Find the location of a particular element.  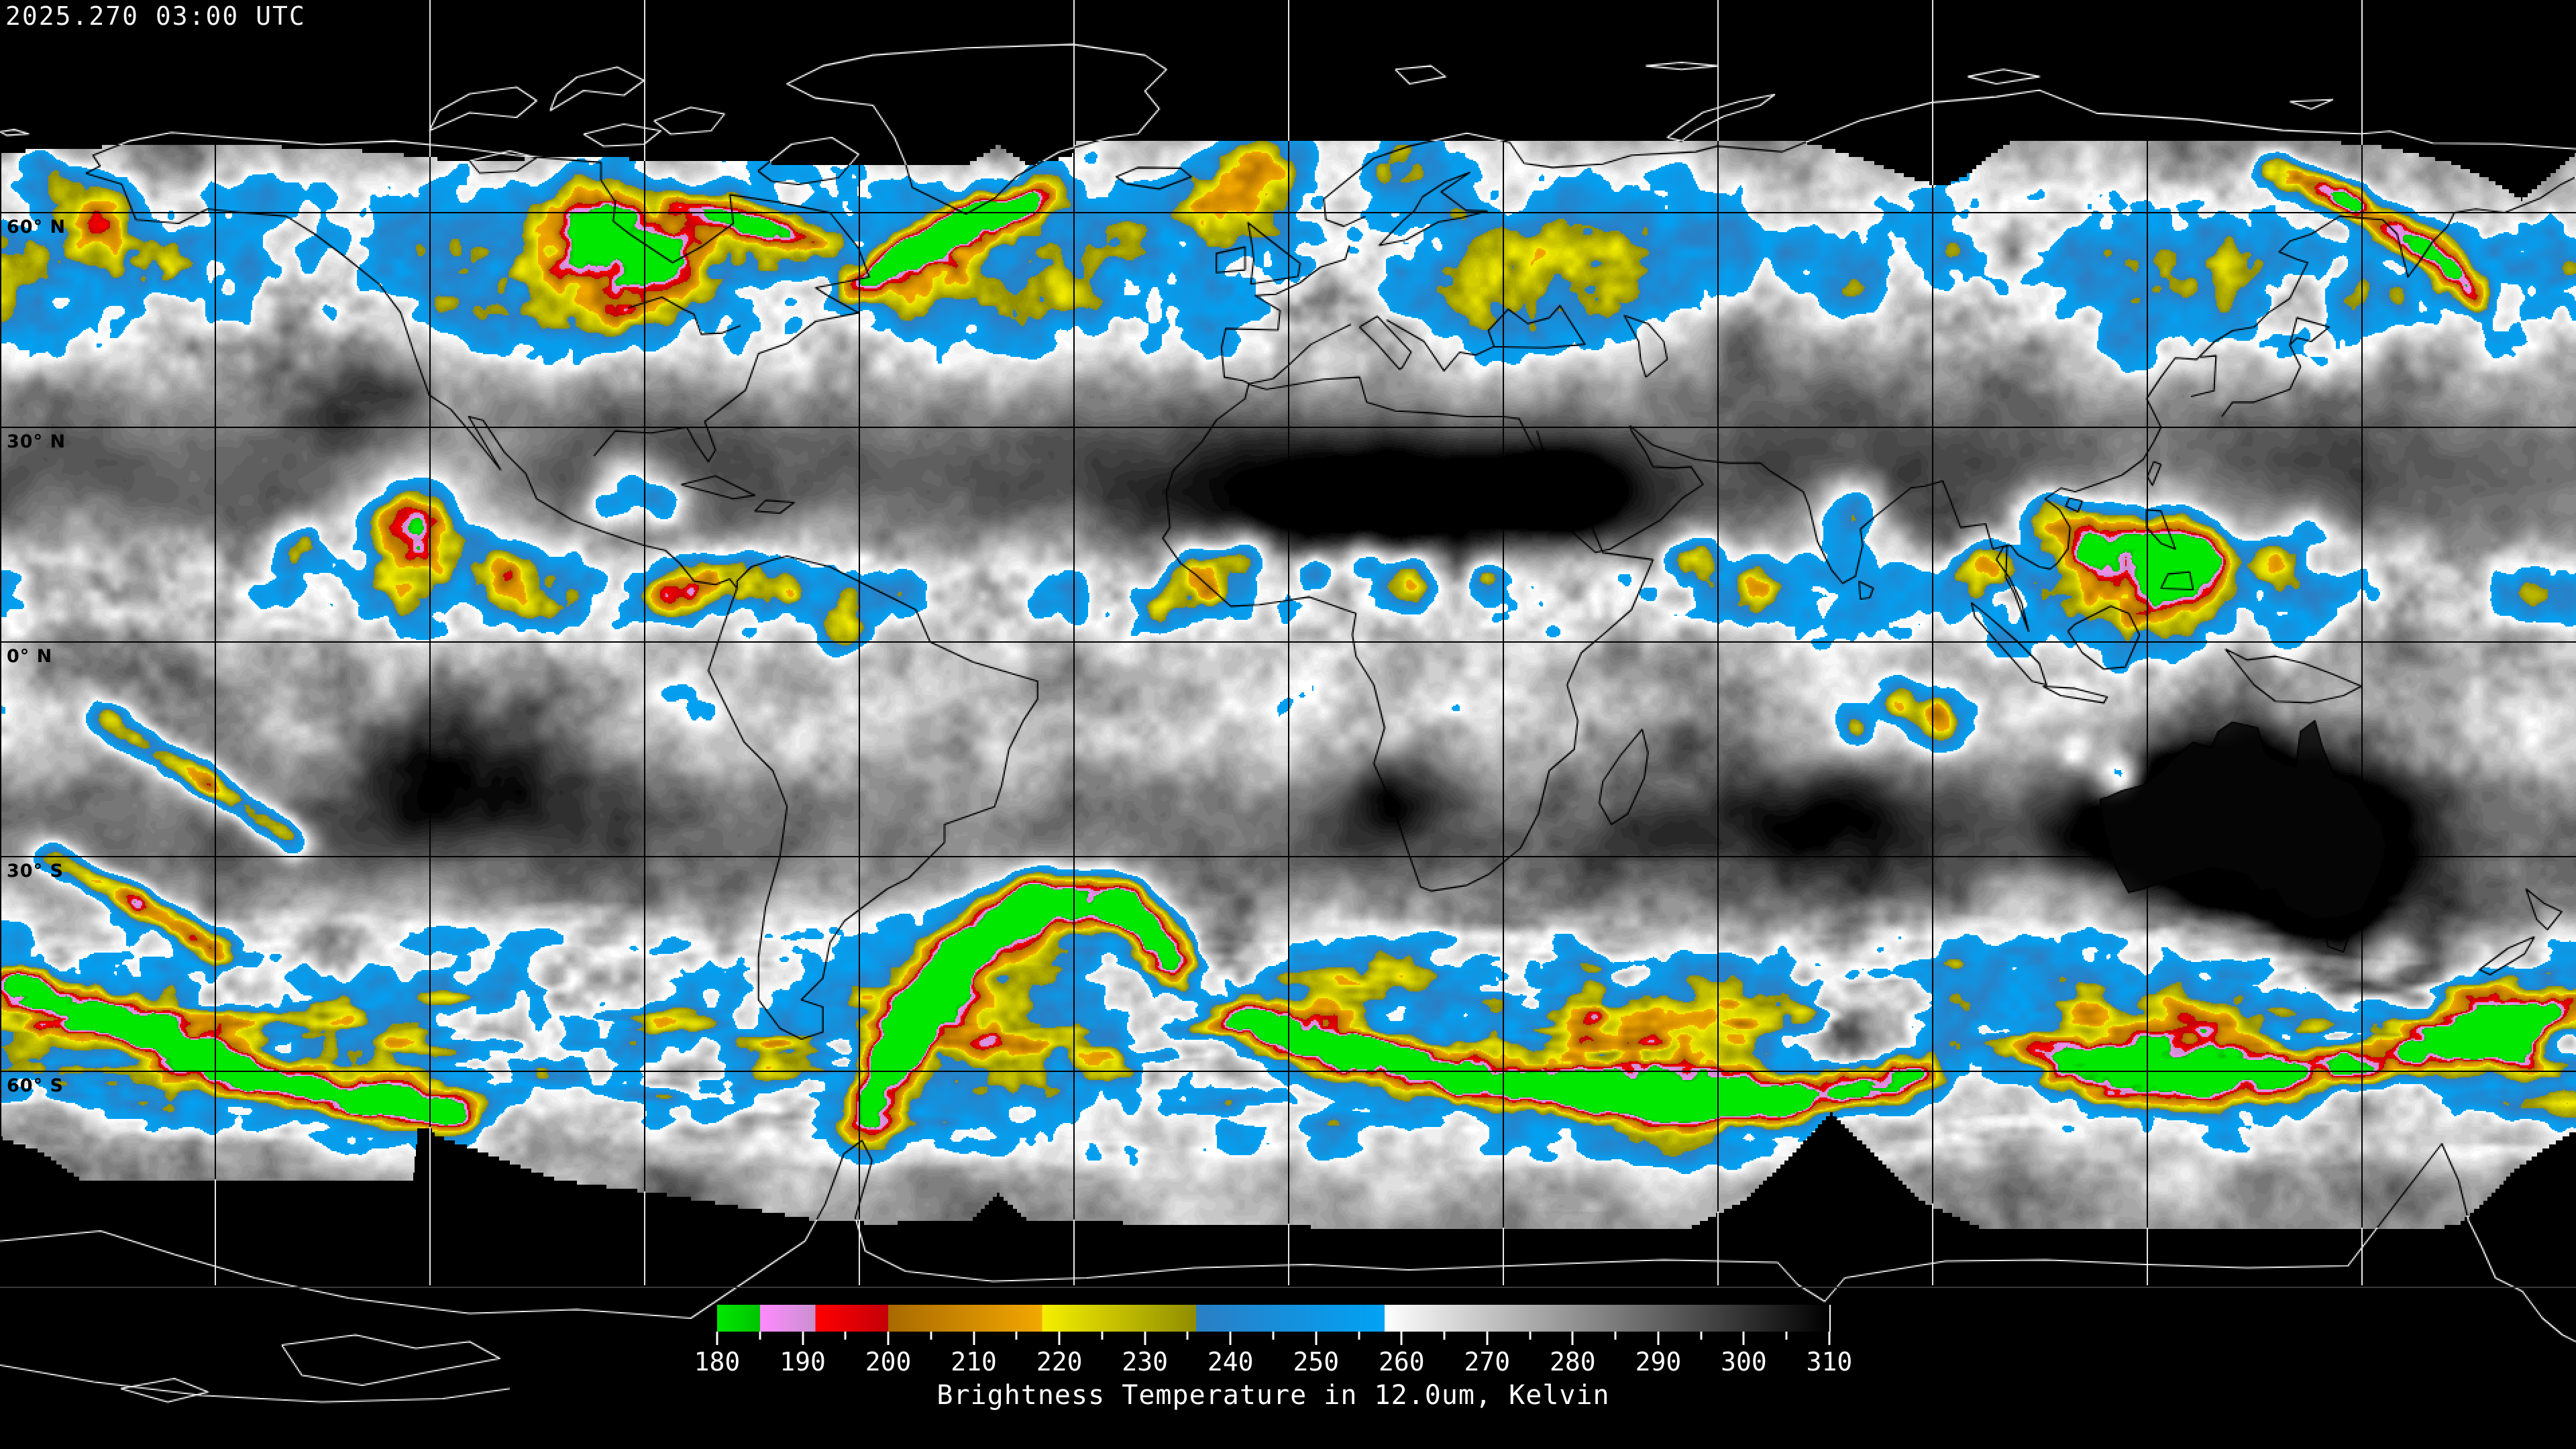

timestamp-label: 2025.270 03:00 UTC is located at coordinates (155, 16).